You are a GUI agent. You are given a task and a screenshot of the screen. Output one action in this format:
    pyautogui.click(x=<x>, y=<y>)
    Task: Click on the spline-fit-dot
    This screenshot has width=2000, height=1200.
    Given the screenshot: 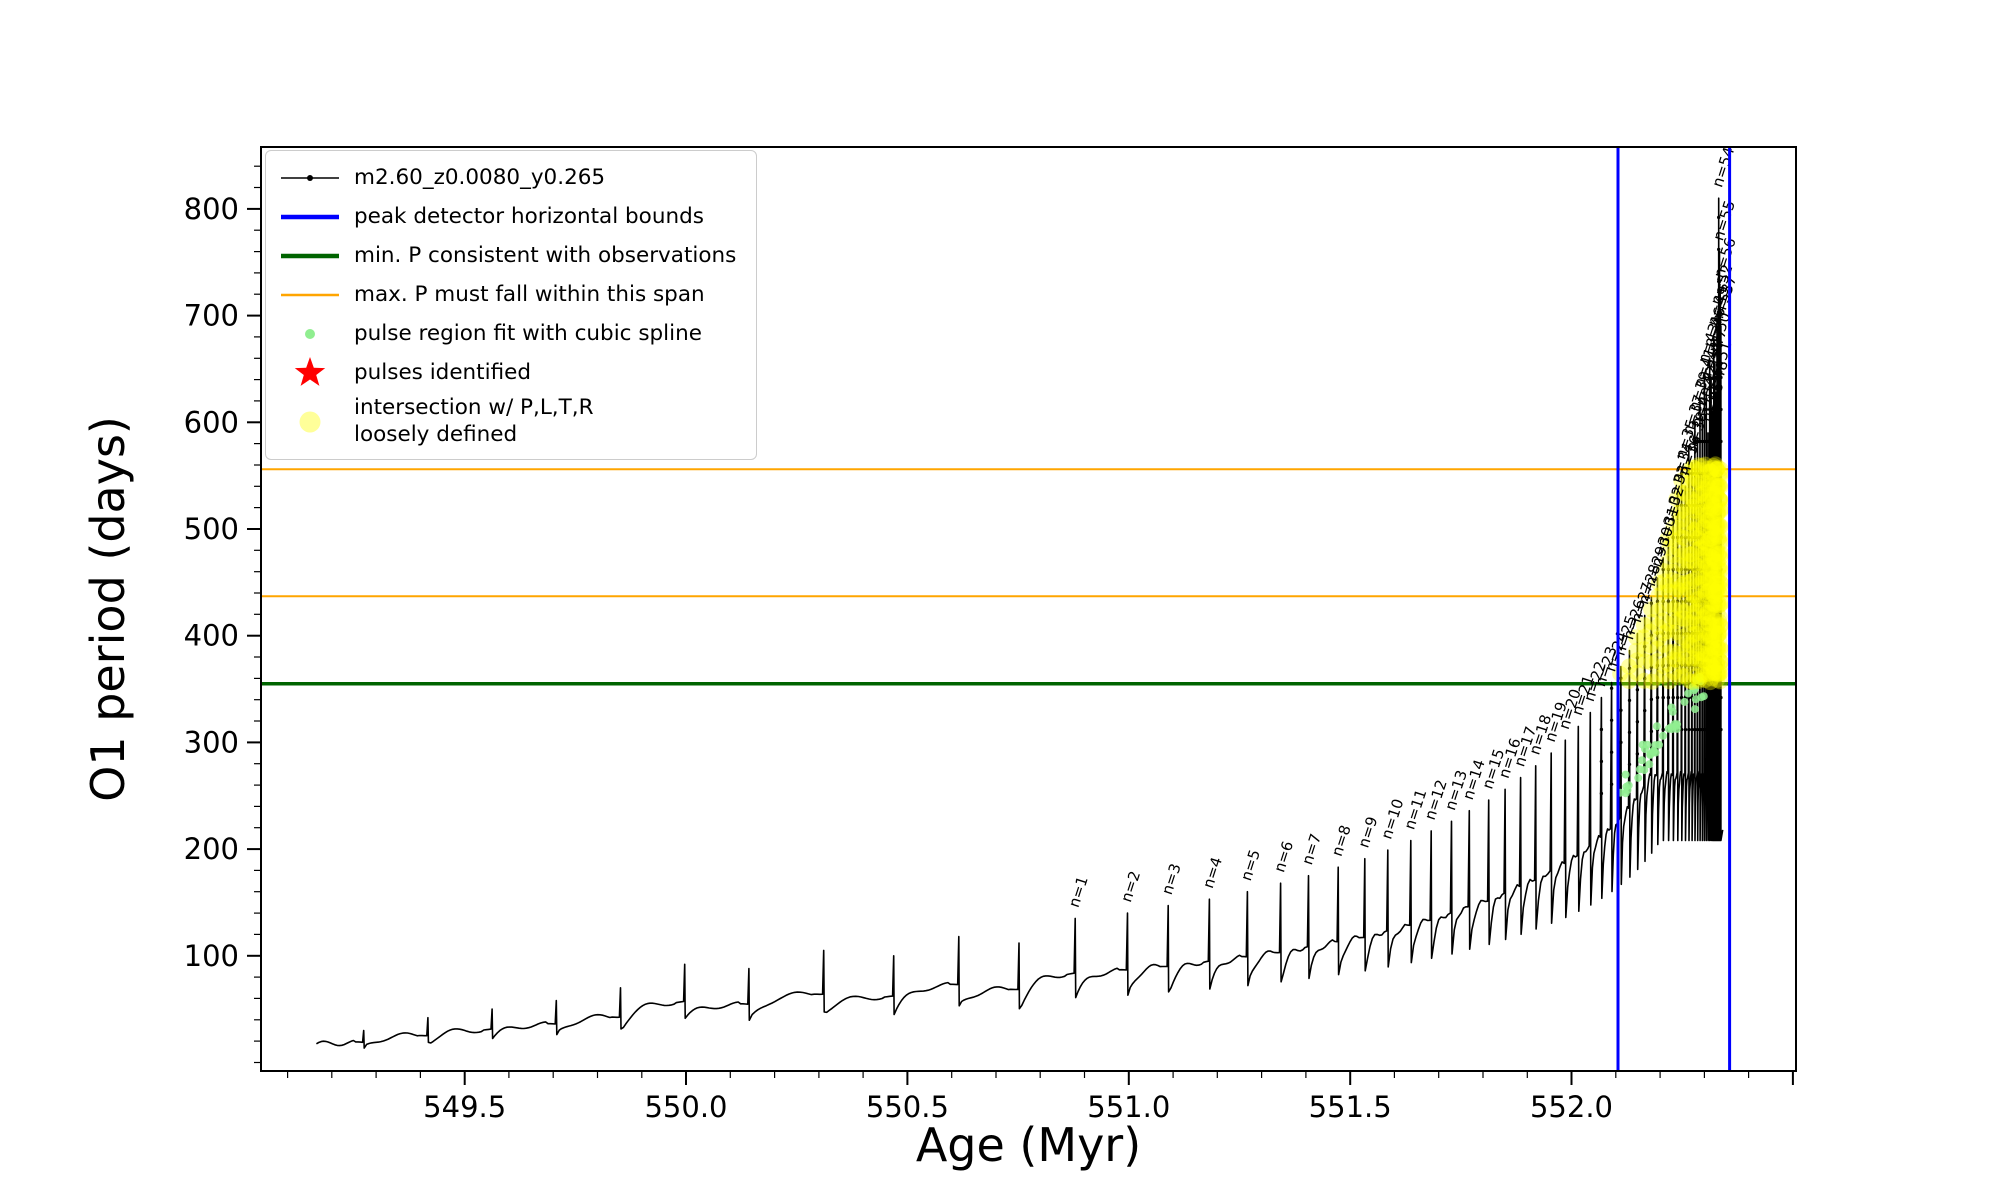 What is the action you would take?
    pyautogui.click(x=1653, y=752)
    